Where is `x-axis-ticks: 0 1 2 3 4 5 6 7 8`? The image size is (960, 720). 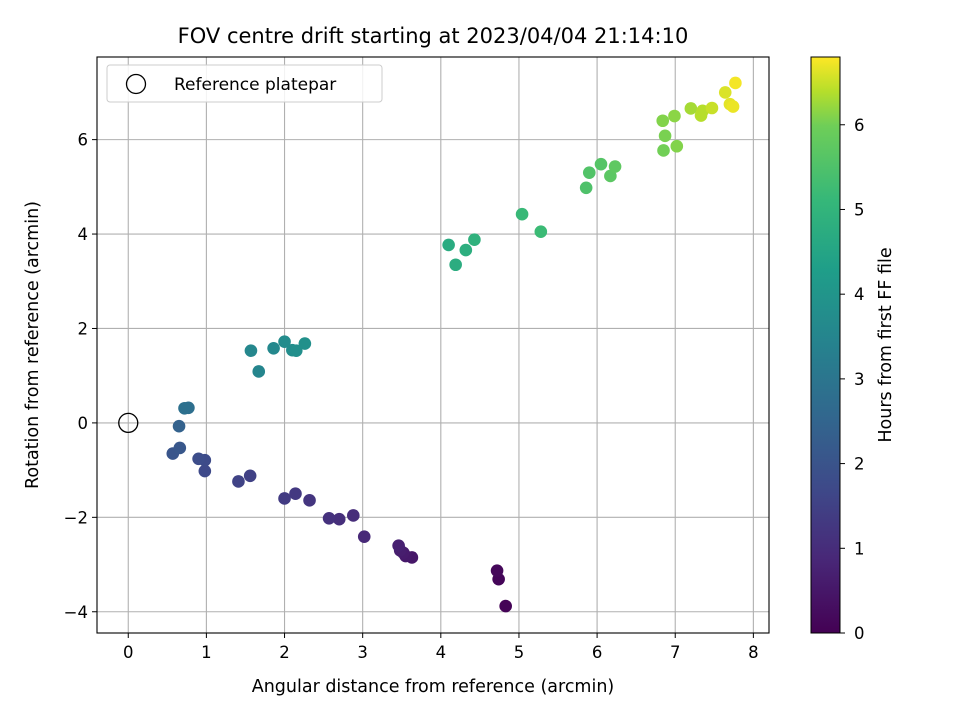
x-axis-ticks: 0 1 2 3 4 5 6 7 8 is located at coordinates (441, 647).